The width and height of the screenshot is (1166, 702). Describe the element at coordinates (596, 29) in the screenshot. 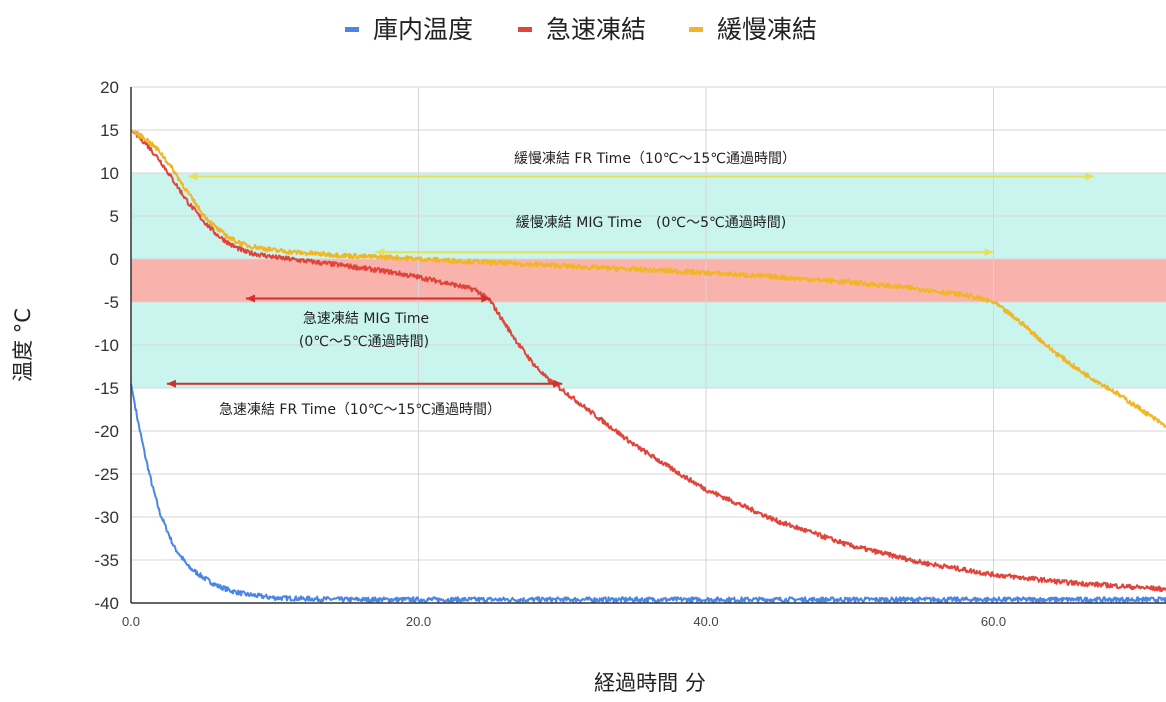

I see `legend-label-2: 急速凍結` at that location.